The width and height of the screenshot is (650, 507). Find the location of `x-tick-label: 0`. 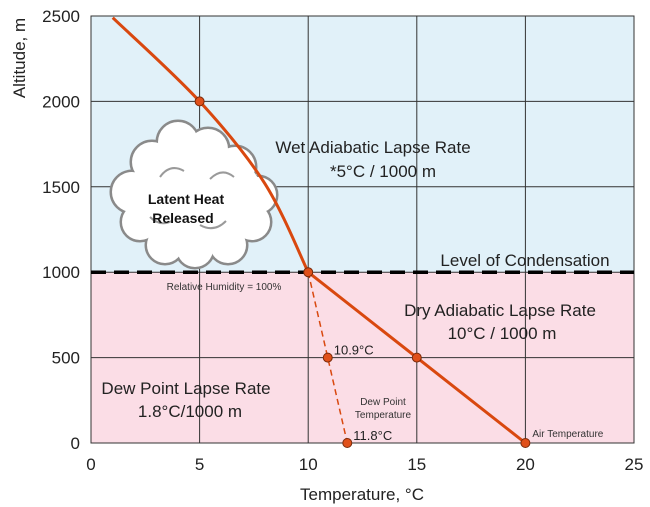

x-tick-label: 0 is located at coordinates (90, 464).